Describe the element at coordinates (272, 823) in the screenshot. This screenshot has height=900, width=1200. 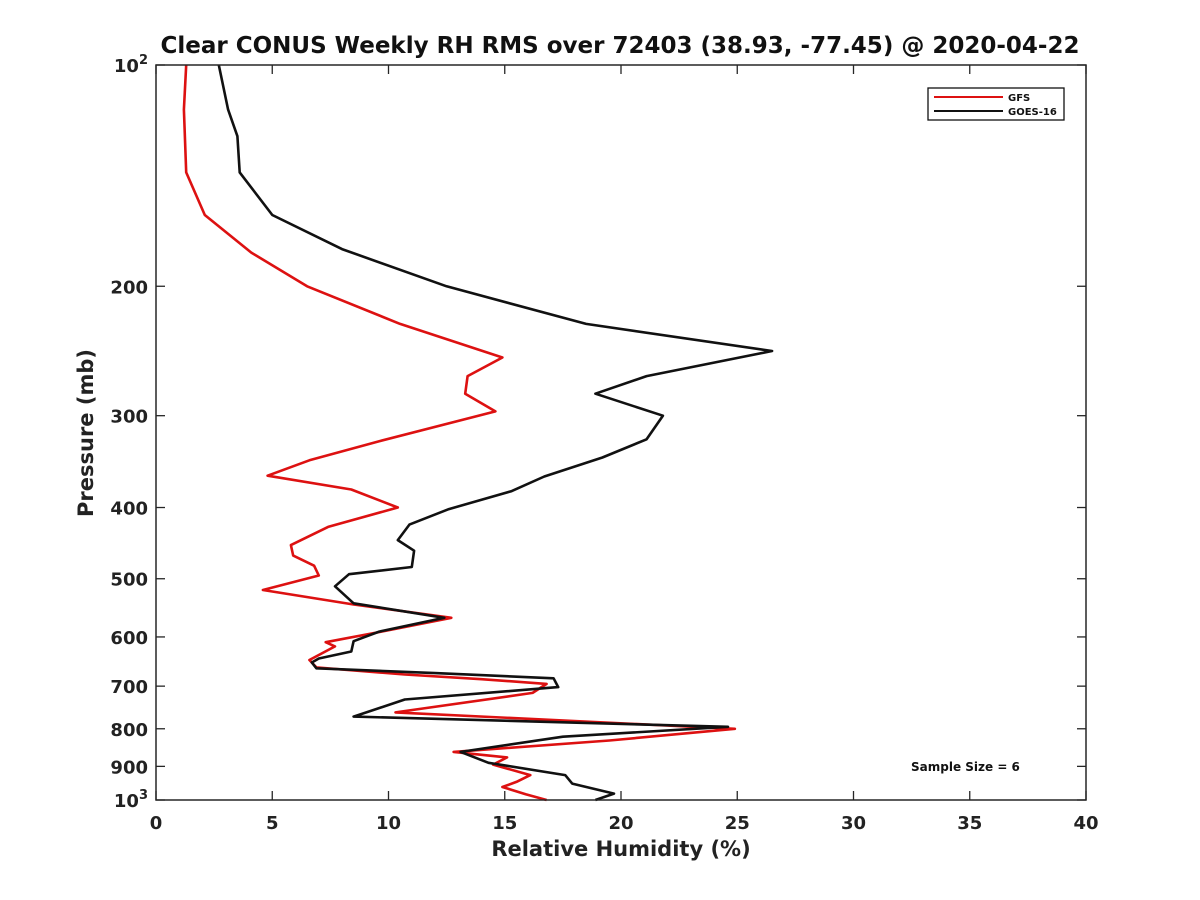
I see `x-tick-label: 5` at that location.